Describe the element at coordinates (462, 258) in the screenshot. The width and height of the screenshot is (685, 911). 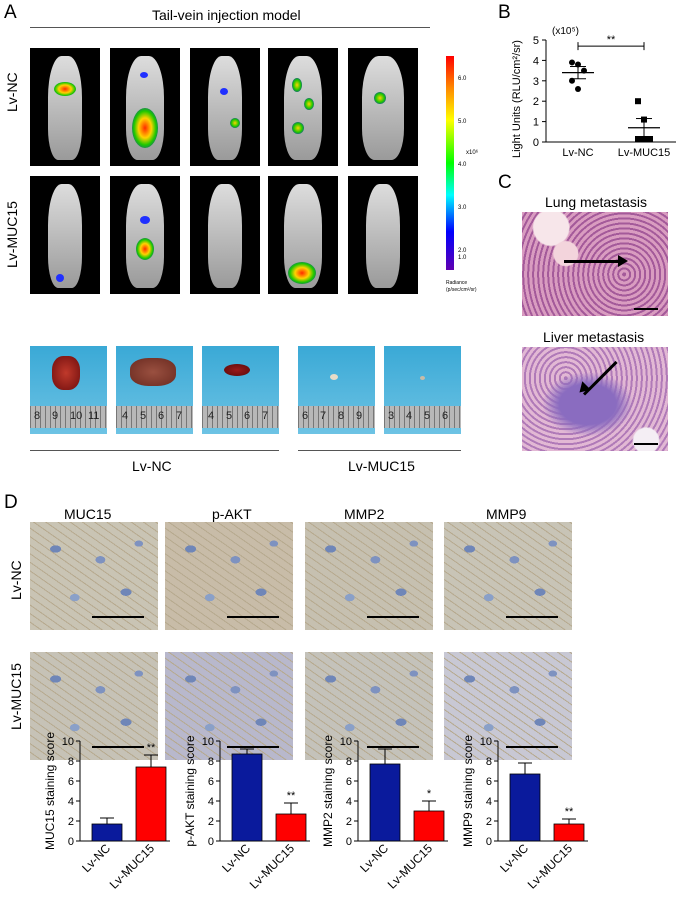
I see `colorbar-tick: 1.0` at that location.